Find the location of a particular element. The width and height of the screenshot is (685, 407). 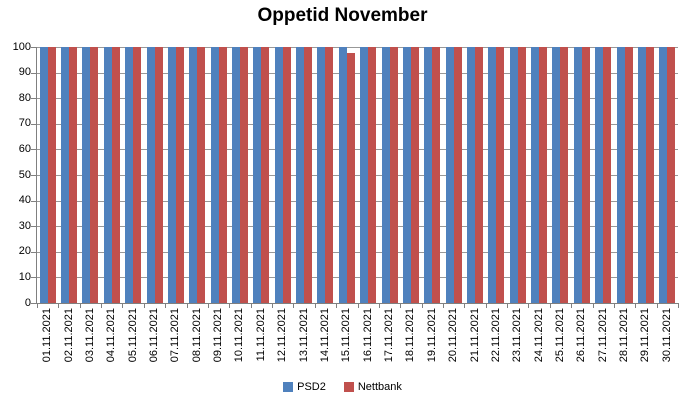

x-label-box-29.11.2021: 29.11.2021 is located at coordinates (645, 341).